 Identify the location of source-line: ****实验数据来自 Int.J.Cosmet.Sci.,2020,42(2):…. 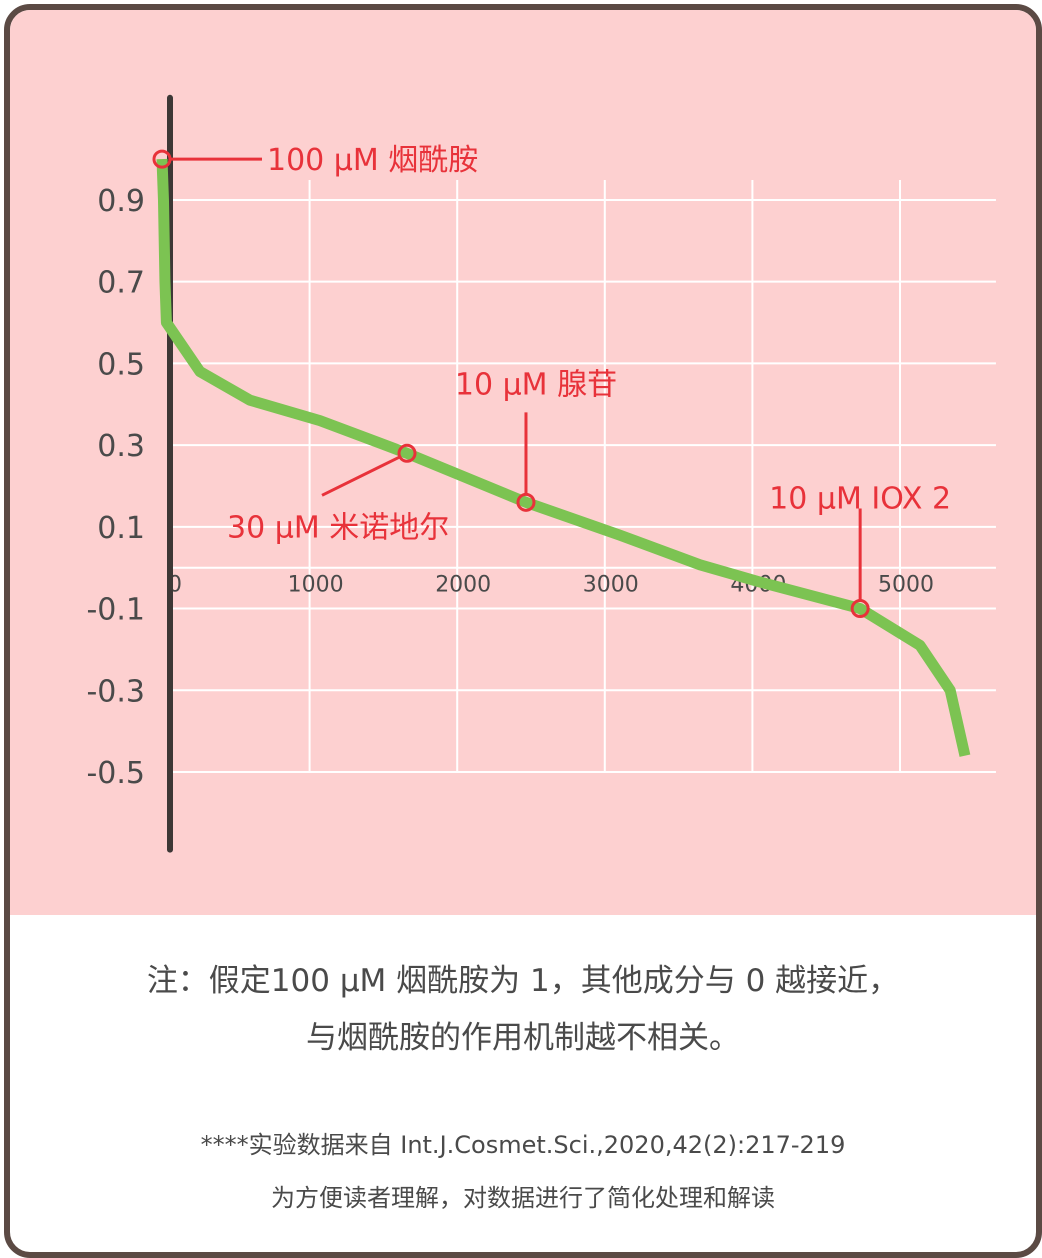
(523, 1145).